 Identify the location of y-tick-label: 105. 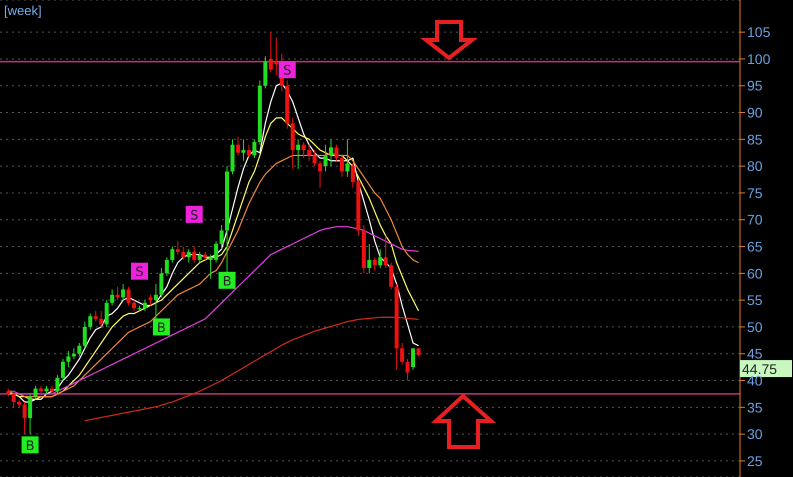
(759, 32).